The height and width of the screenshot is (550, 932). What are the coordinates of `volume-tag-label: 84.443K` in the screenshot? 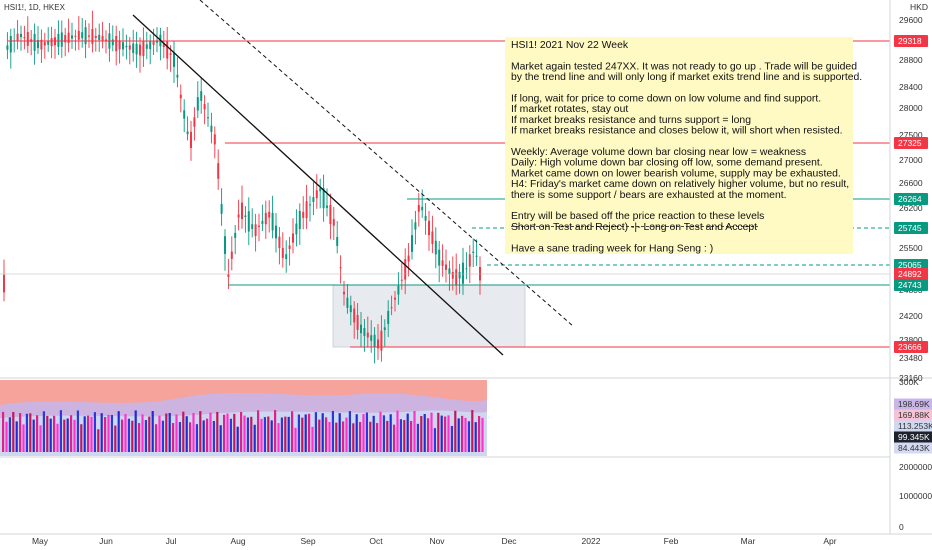 It's located at (914, 448).